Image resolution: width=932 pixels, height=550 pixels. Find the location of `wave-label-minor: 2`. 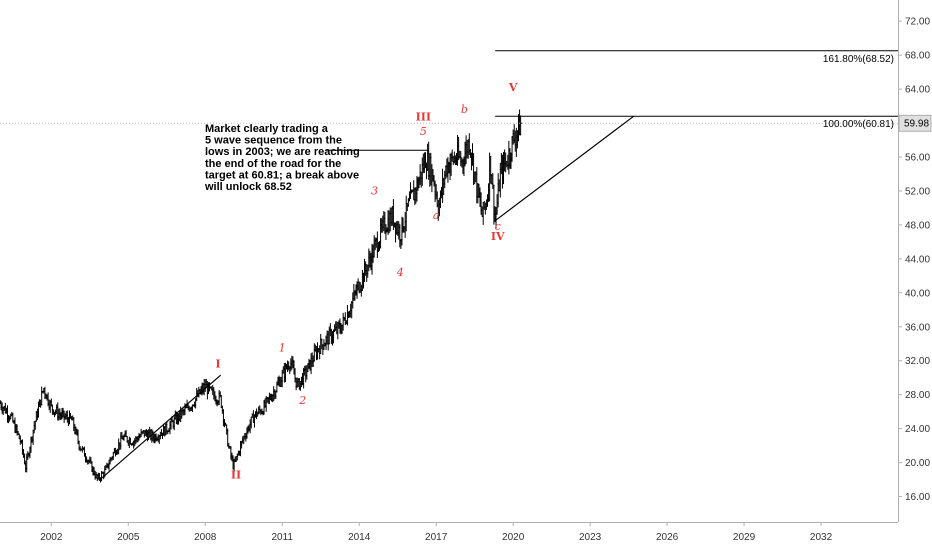

wave-label-minor: 2 is located at coordinates (302, 400).